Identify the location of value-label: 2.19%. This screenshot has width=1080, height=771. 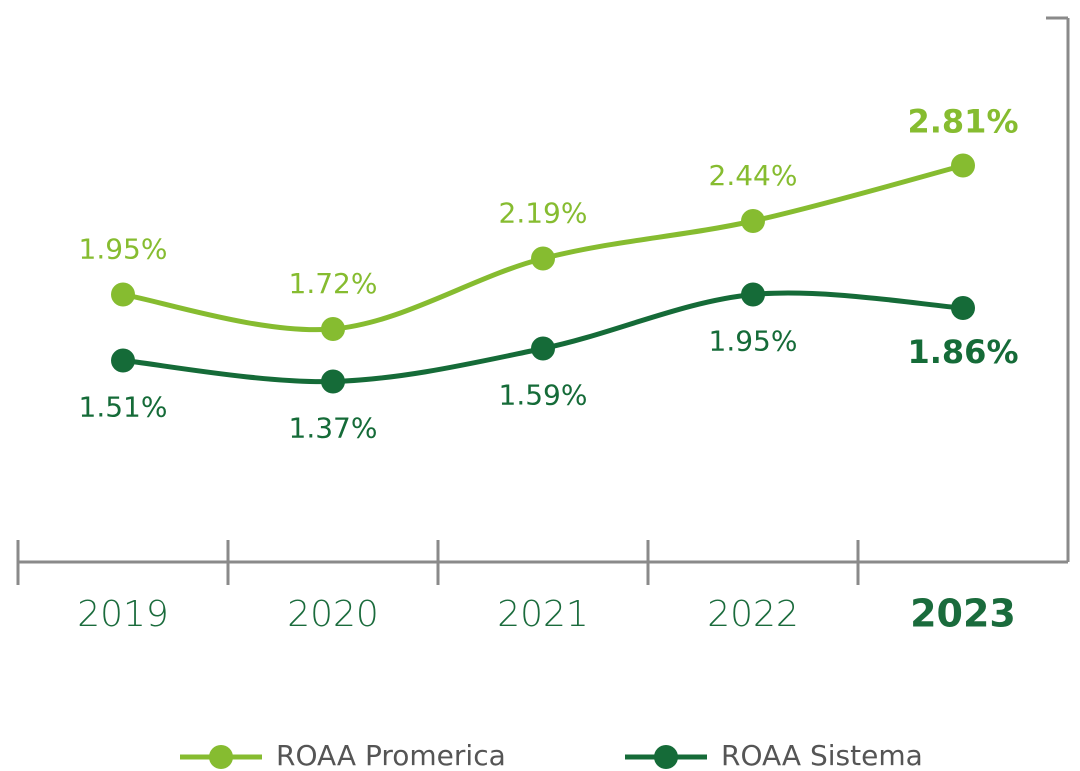
(543, 213).